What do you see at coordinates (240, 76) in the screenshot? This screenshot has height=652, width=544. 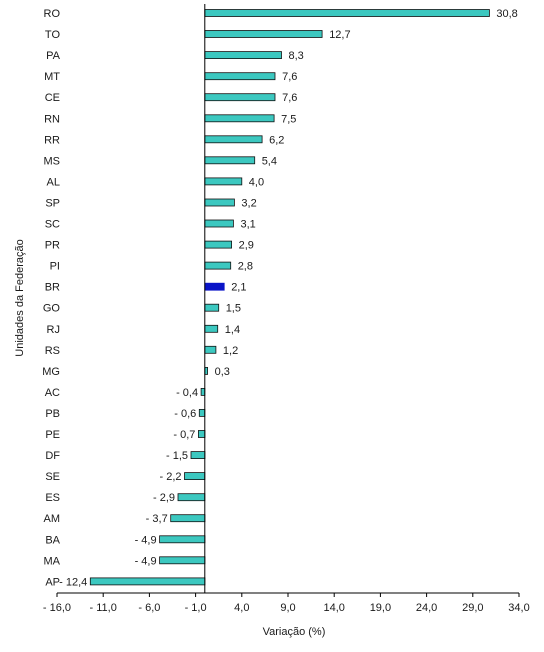 I see `bar-mt` at bounding box center [240, 76].